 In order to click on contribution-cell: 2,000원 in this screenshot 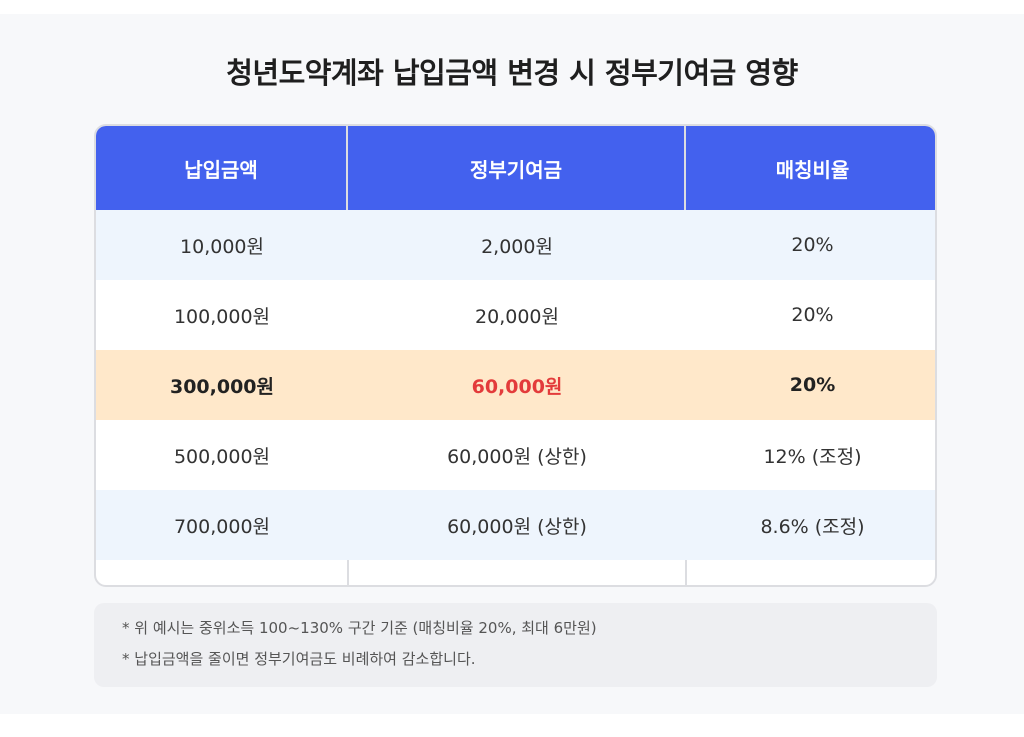, I will do `click(517, 246)`.